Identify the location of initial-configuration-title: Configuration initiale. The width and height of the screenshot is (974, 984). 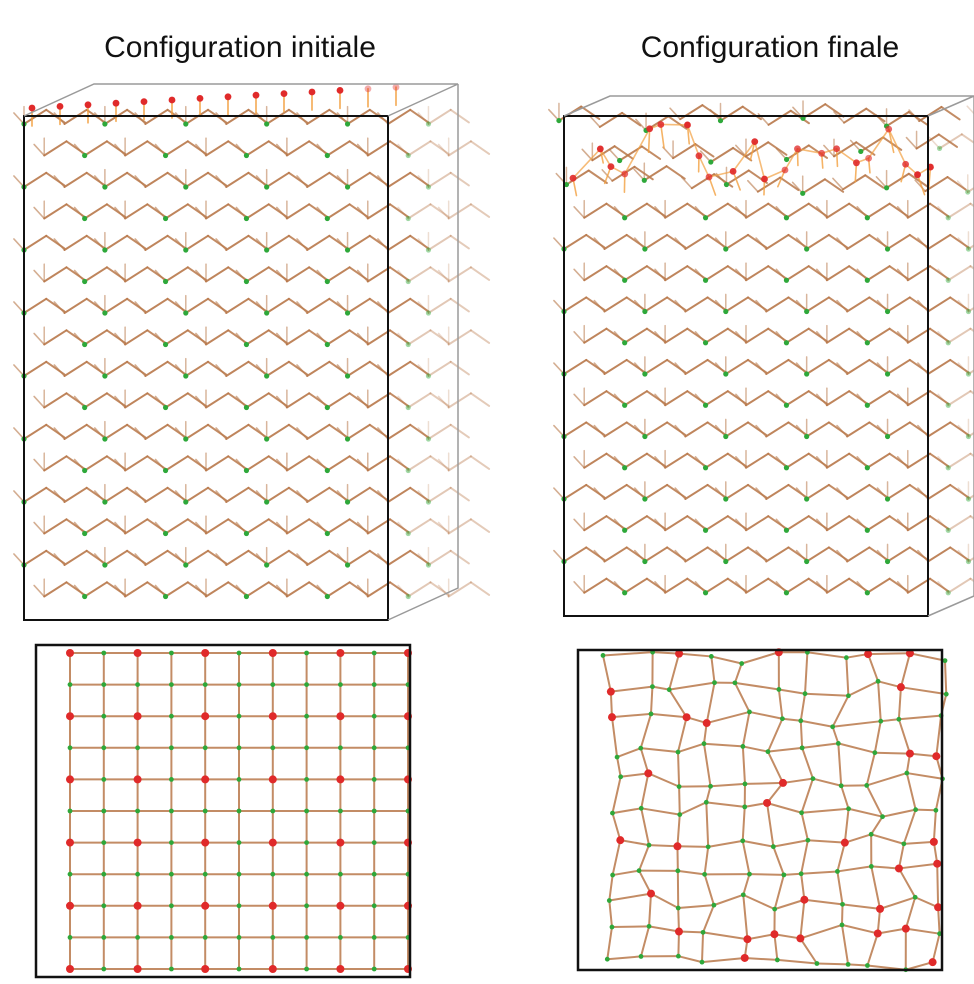
(240, 47).